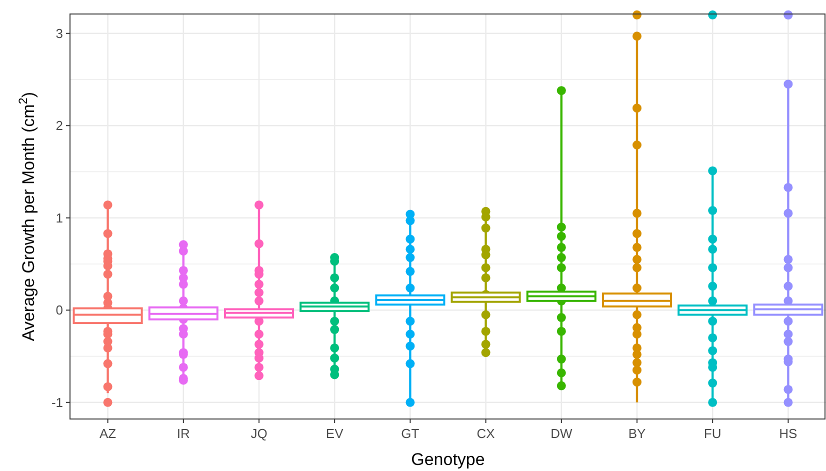 The height and width of the screenshot is (471, 826). I want to click on x-tick-label: JQ, so click(259, 433).